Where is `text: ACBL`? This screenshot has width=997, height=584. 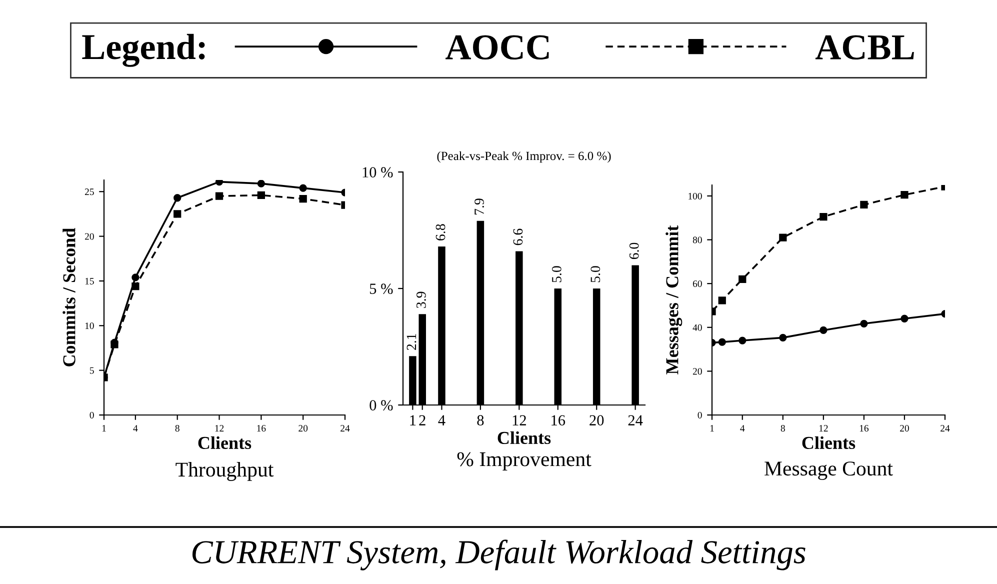 text: ACBL is located at coordinates (864, 47).